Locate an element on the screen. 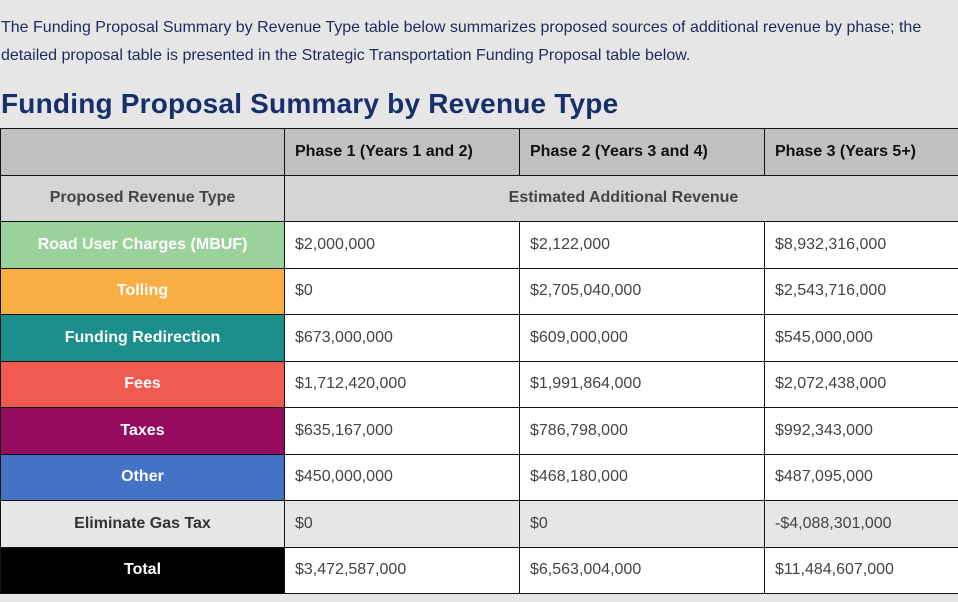 The image size is (958, 602). revenue-type-cell: Funding Redirection is located at coordinates (142, 338).